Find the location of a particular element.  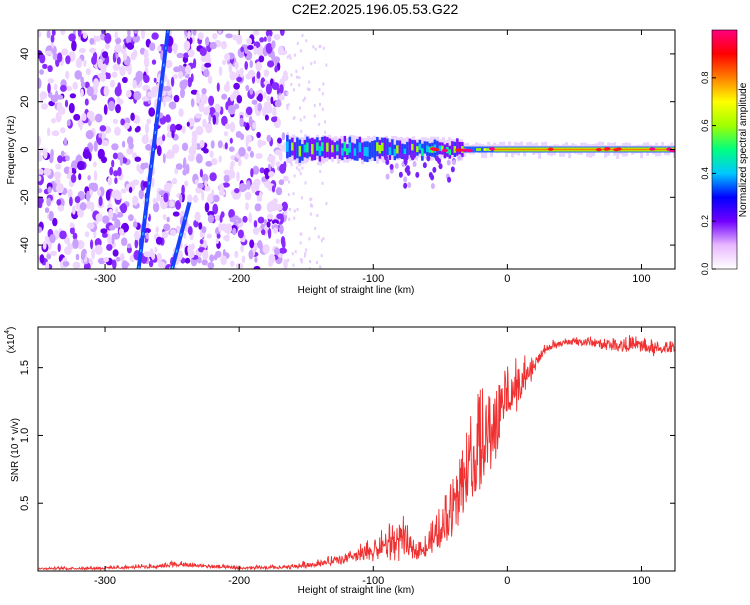

band-hotspot is located at coordinates (652, 149).